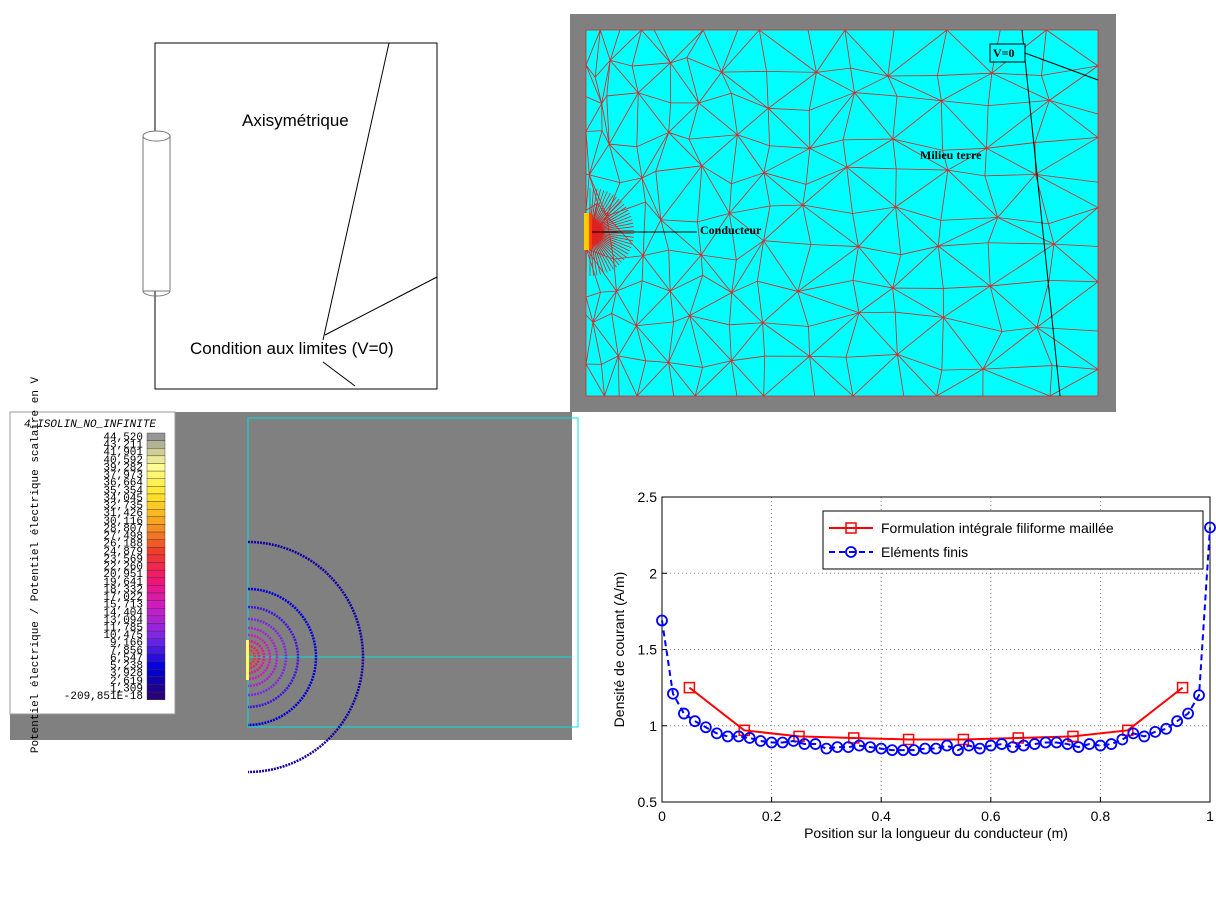 This screenshot has height=909, width=1216. Describe the element at coordinates (123, 438) in the screenshot. I see `colorbar-tick-label: 44,520` at that location.